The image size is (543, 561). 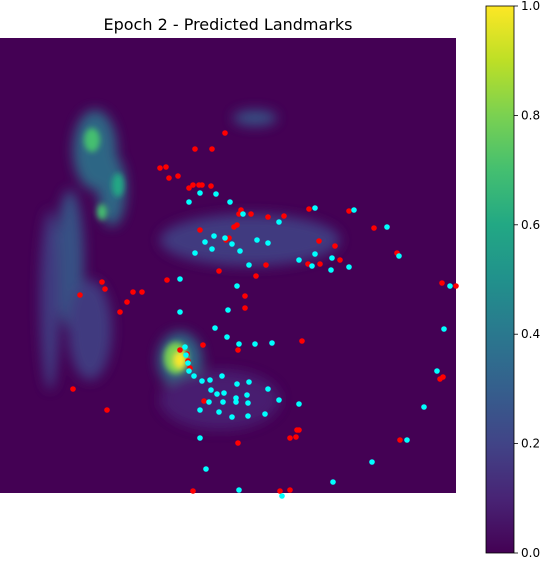 I want to click on heatmap-glow-hot, so click(x=136, y=251).